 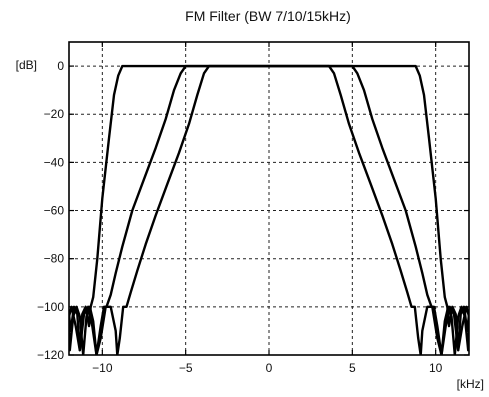 I want to click on x-tick-label: −10, so click(x=102, y=368).